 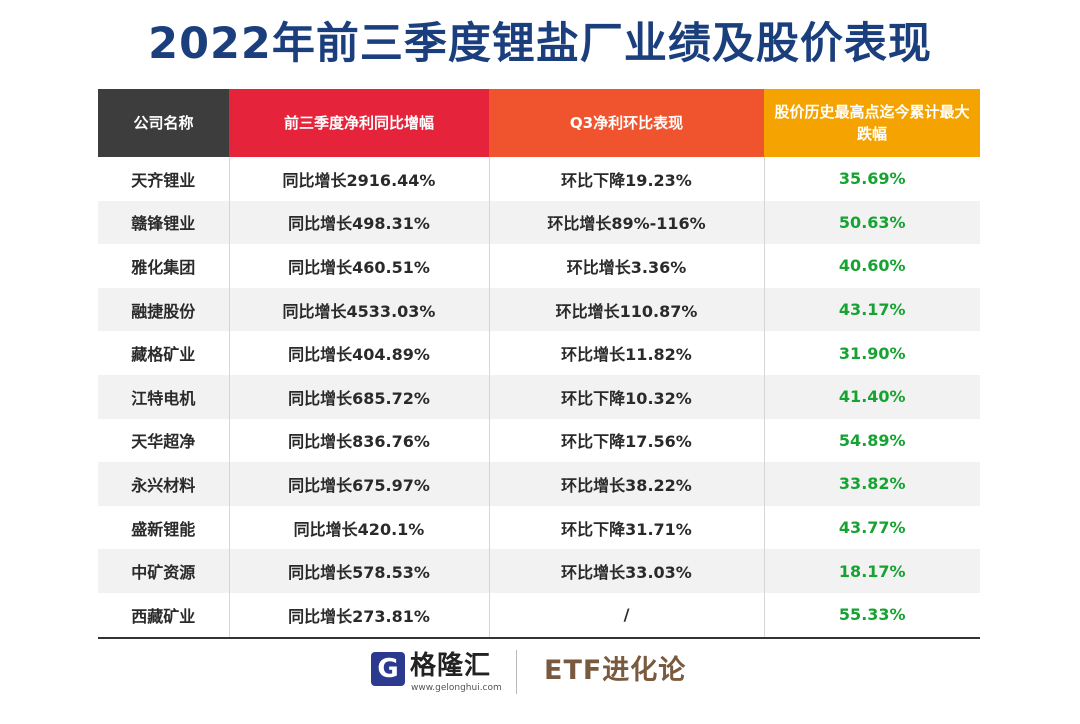 I want to click on cell-max-drop: 33.82%, so click(x=872, y=484).